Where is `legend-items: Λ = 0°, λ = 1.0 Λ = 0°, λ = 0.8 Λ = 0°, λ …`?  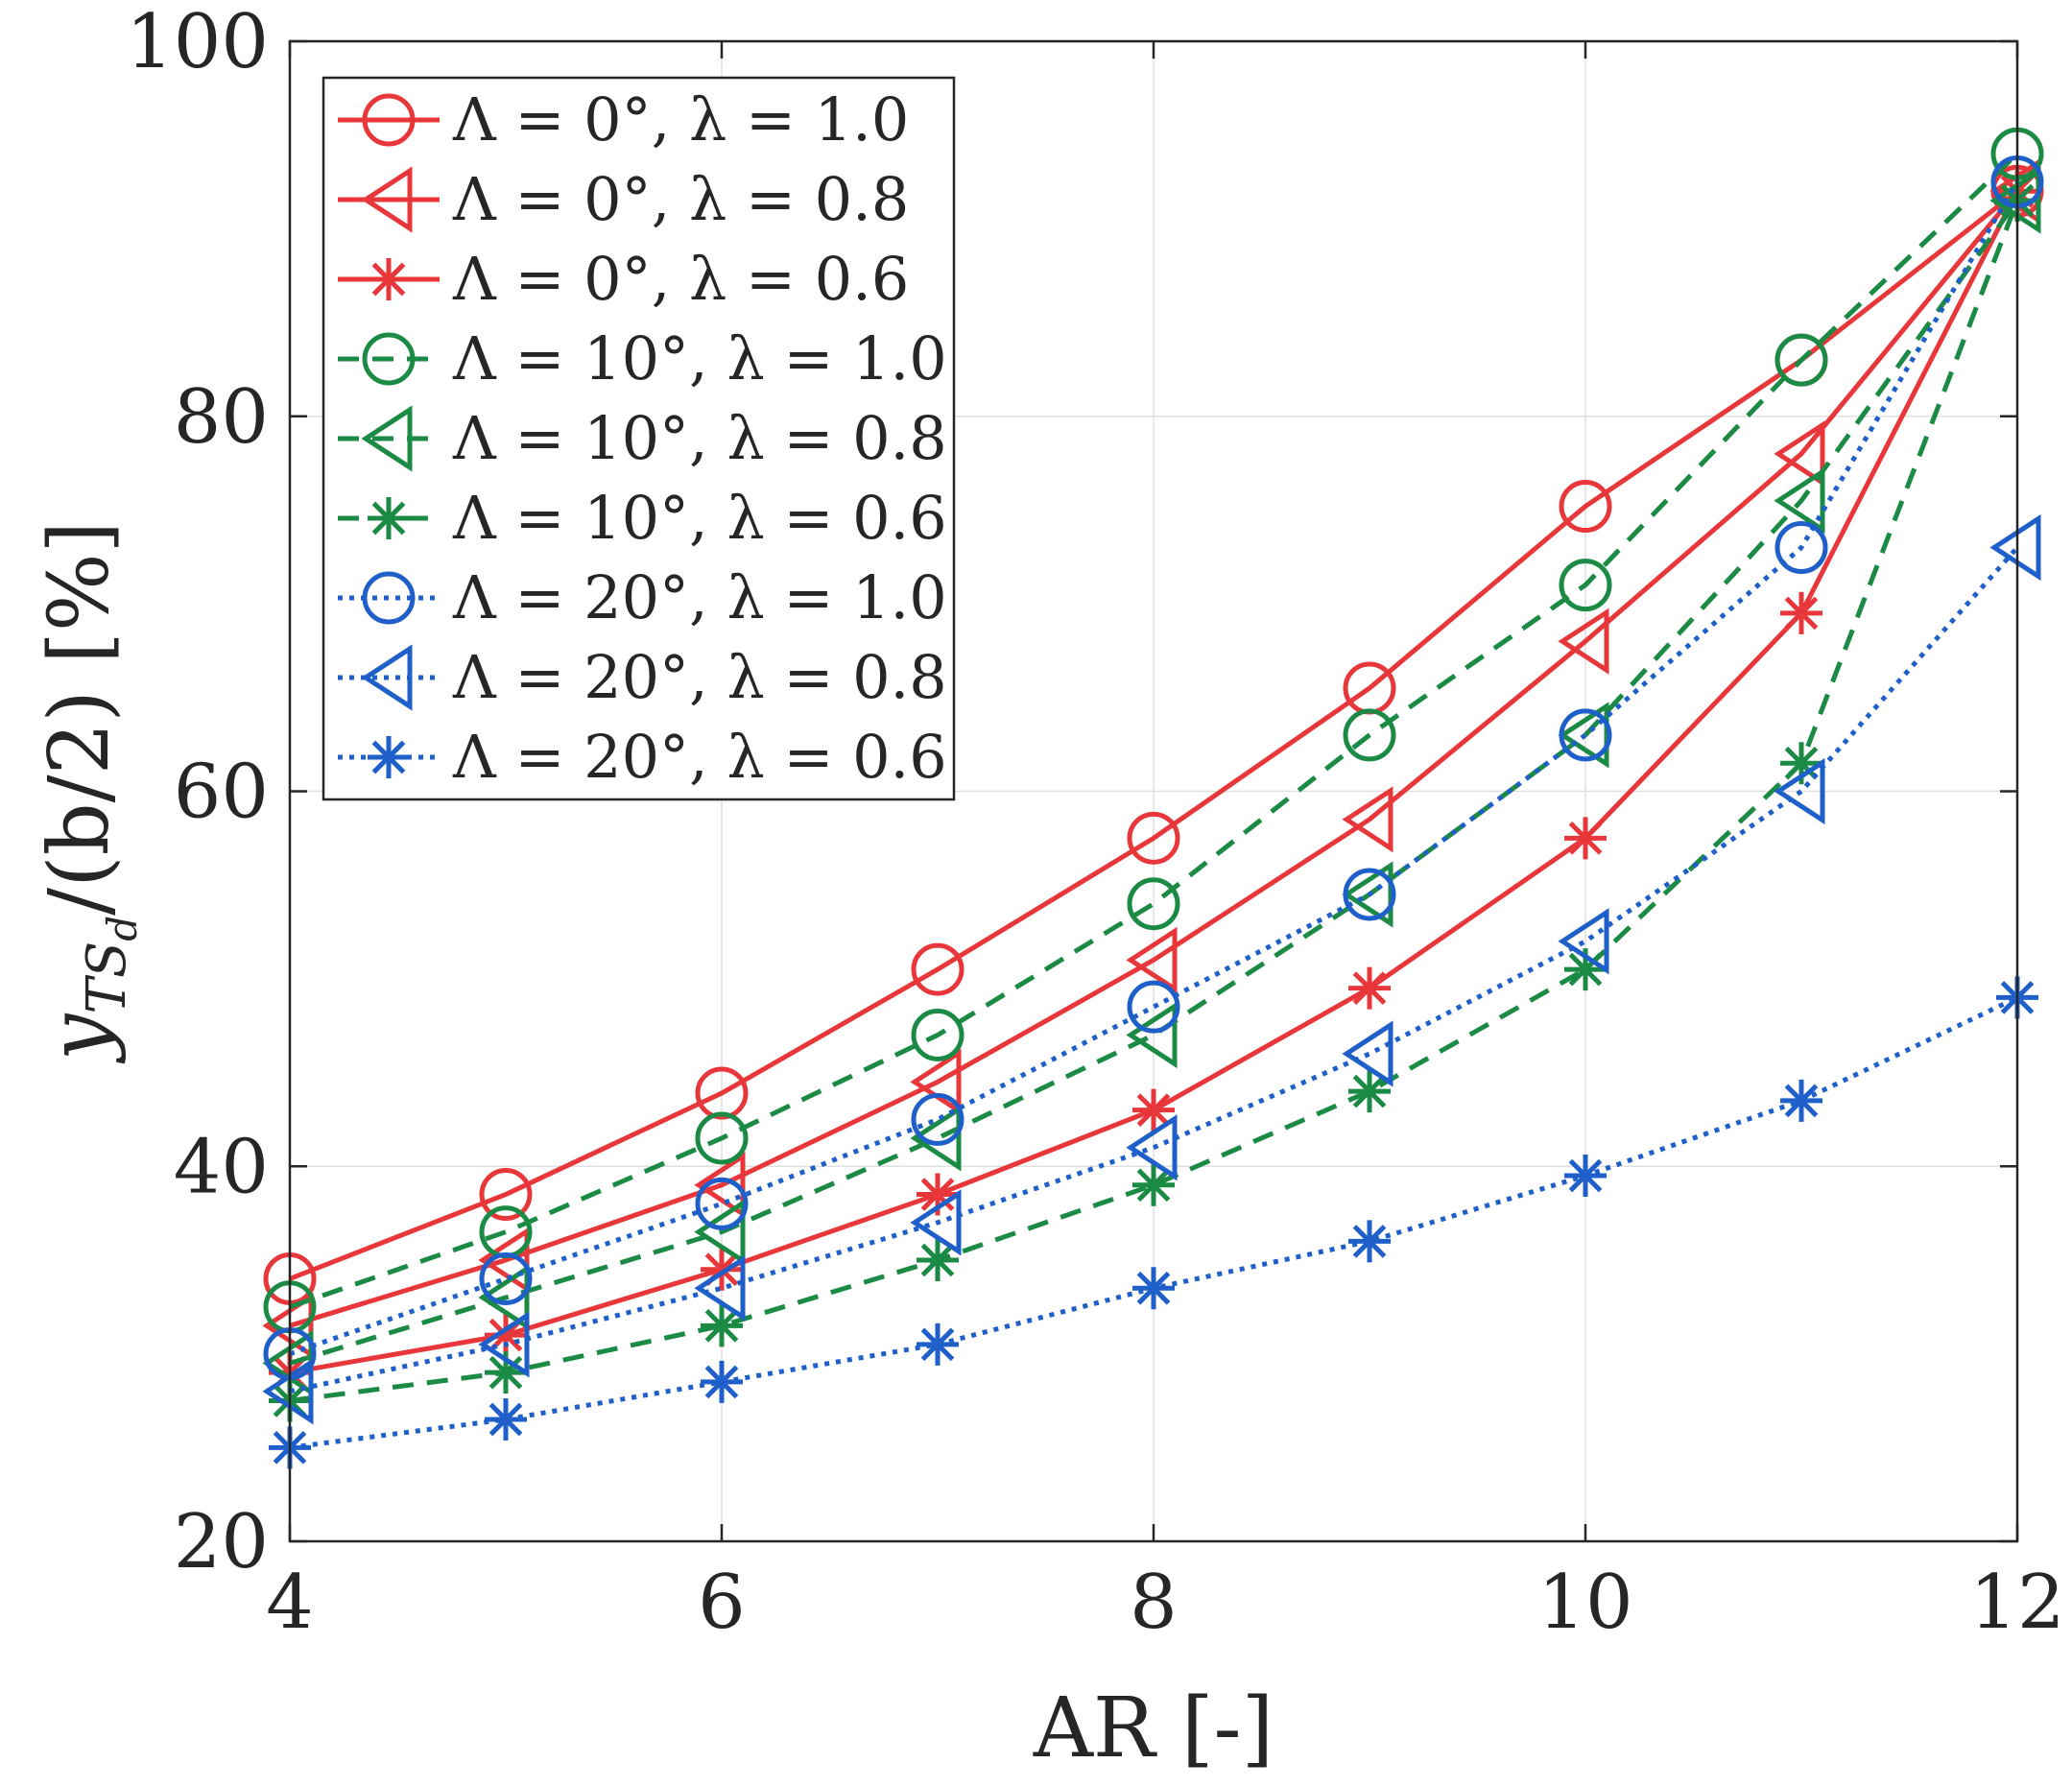 legend-items: Λ = 0°, λ = 1.0 Λ = 0°, λ = 0.8 Λ = 0°, λ … is located at coordinates (642, 438).